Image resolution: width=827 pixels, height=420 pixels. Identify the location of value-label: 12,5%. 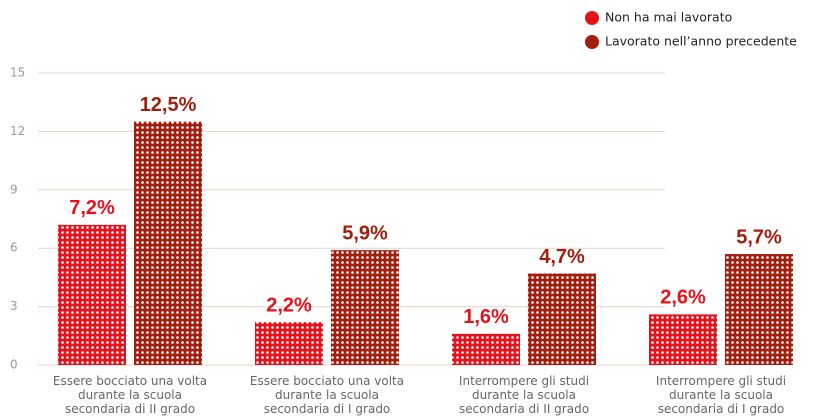
(168, 105).